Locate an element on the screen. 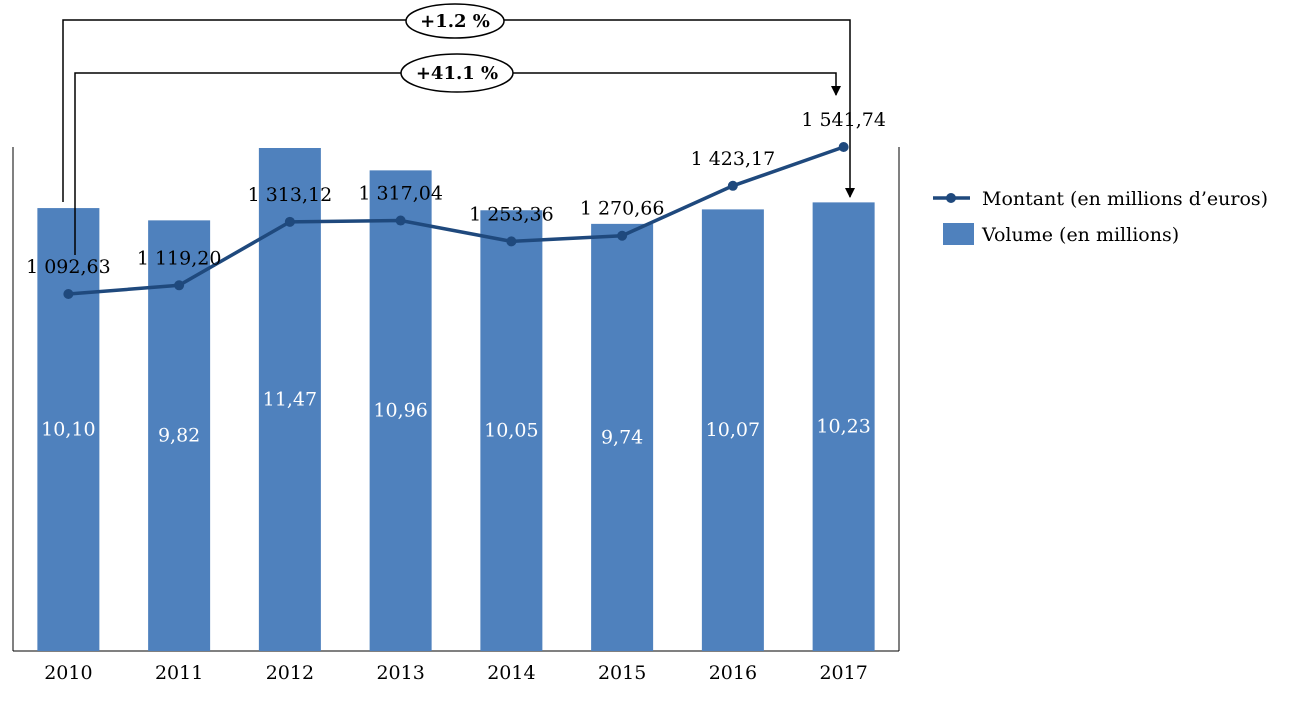 This screenshot has width=1301, height=701. bar-2010 is located at coordinates (68, 429).